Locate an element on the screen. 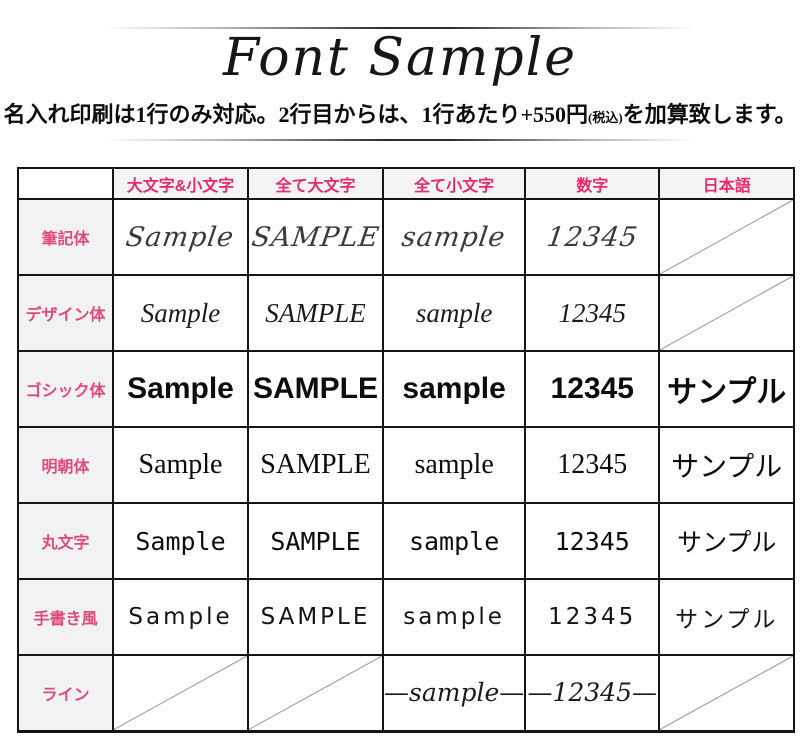 Image resolution: width=800 pixels, height=750 pixels. table-row-mincho: 明朝体 Sample SAMPLE sample 12345 サンプル is located at coordinates (406, 465).